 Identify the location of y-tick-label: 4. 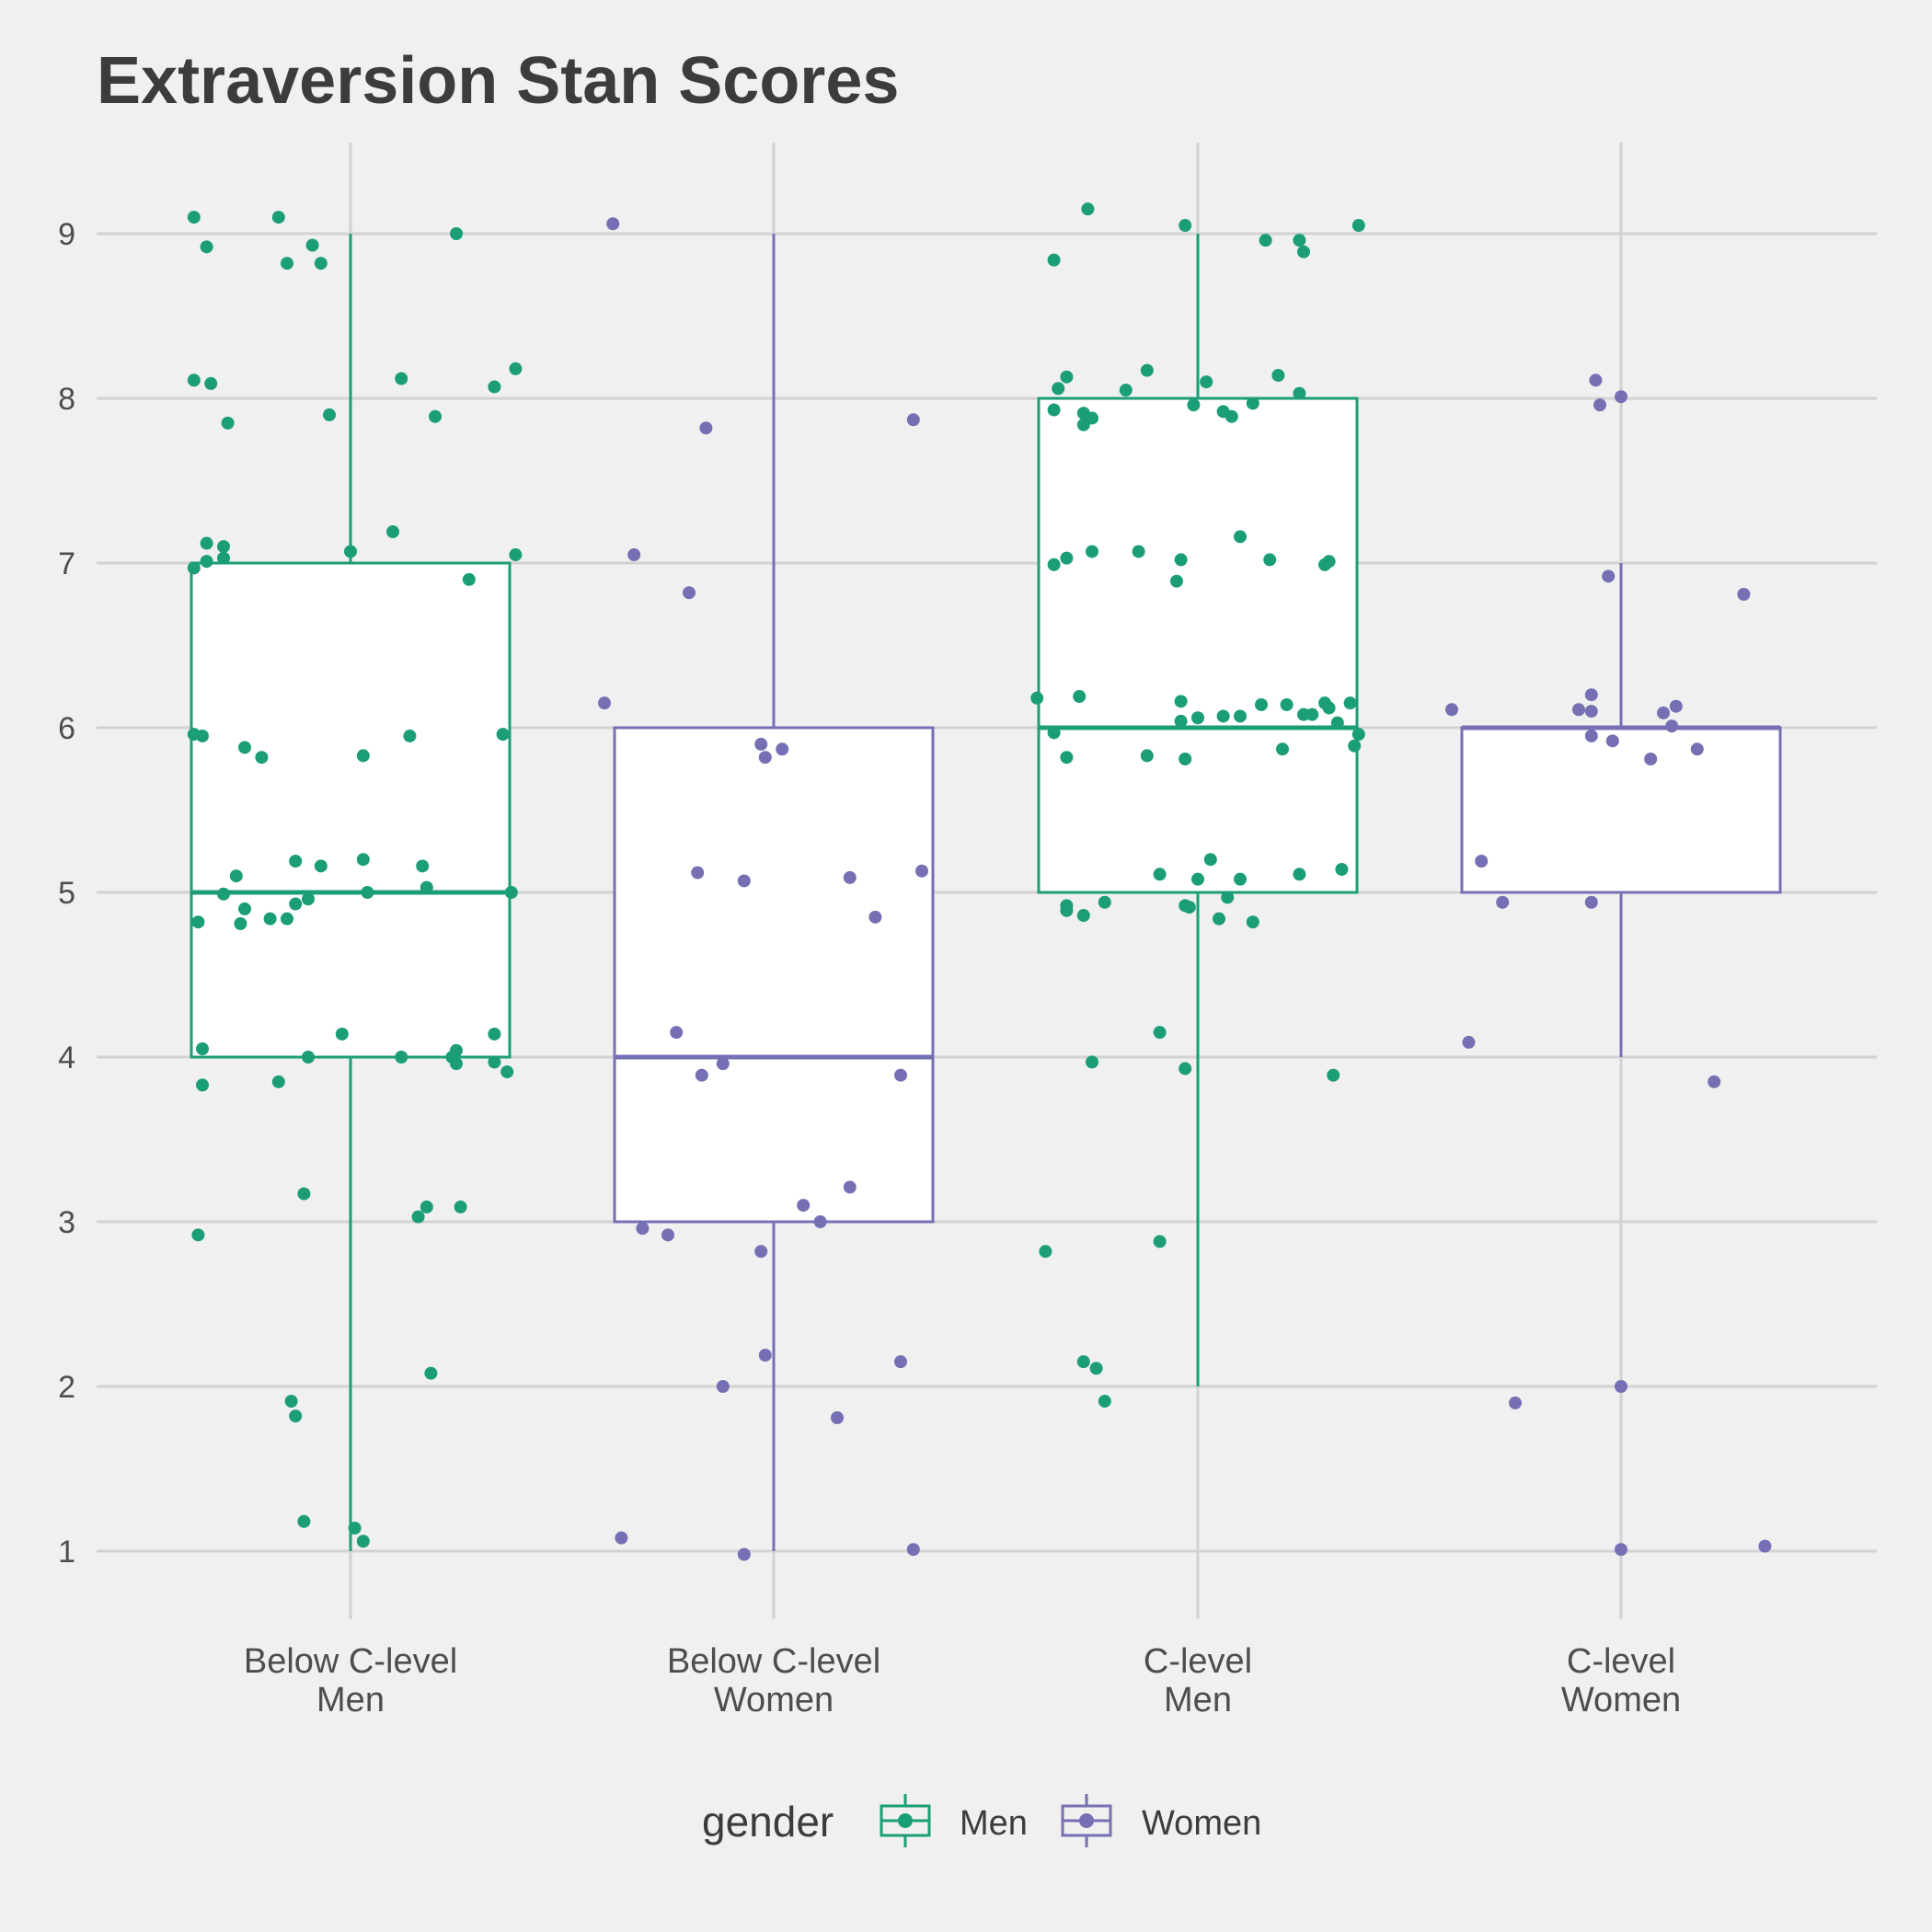
(66, 1058).